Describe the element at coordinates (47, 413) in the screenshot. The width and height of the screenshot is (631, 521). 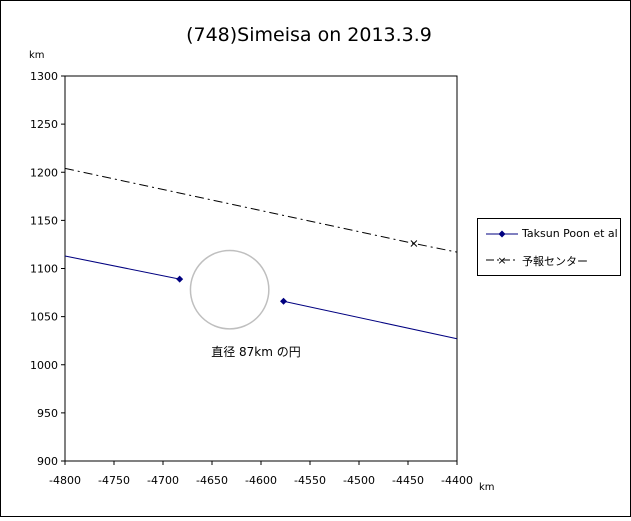
I see `y-tick-label: 950` at that location.